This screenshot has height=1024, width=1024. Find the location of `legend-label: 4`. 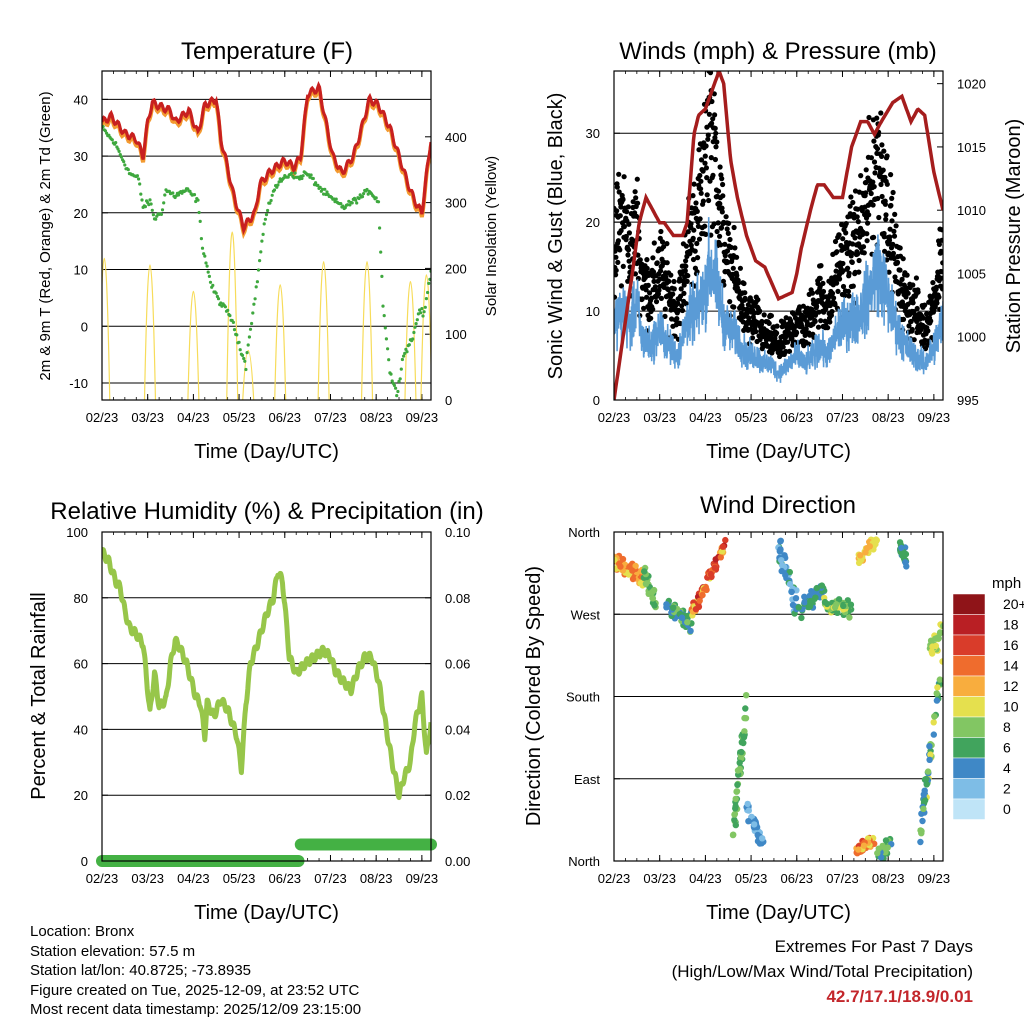

legend-label: 4 is located at coordinates (1007, 768).